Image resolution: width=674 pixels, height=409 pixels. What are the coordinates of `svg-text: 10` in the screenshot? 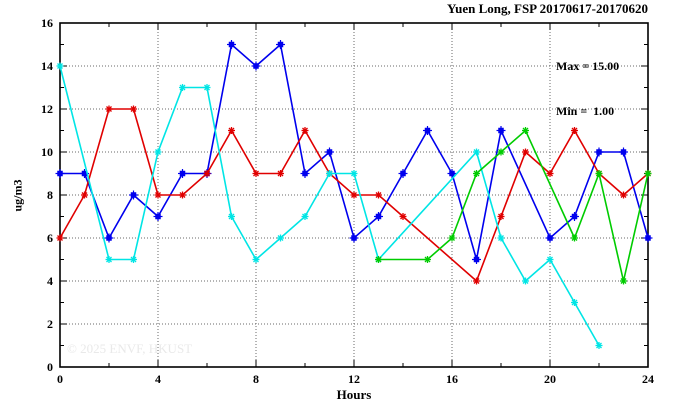 It's located at (47, 152).